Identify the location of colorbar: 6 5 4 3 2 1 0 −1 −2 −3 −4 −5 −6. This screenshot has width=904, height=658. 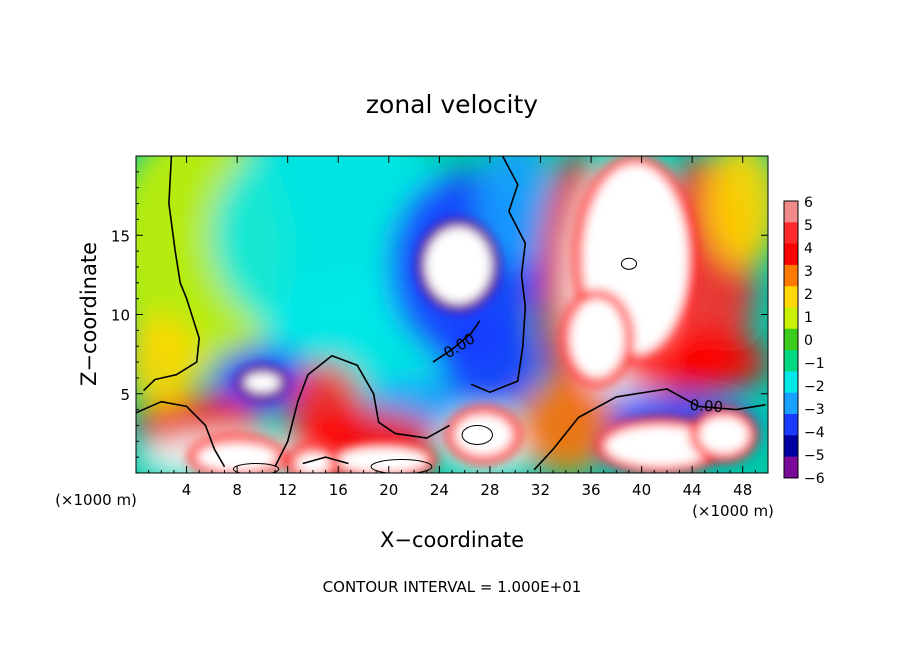
(804, 341).